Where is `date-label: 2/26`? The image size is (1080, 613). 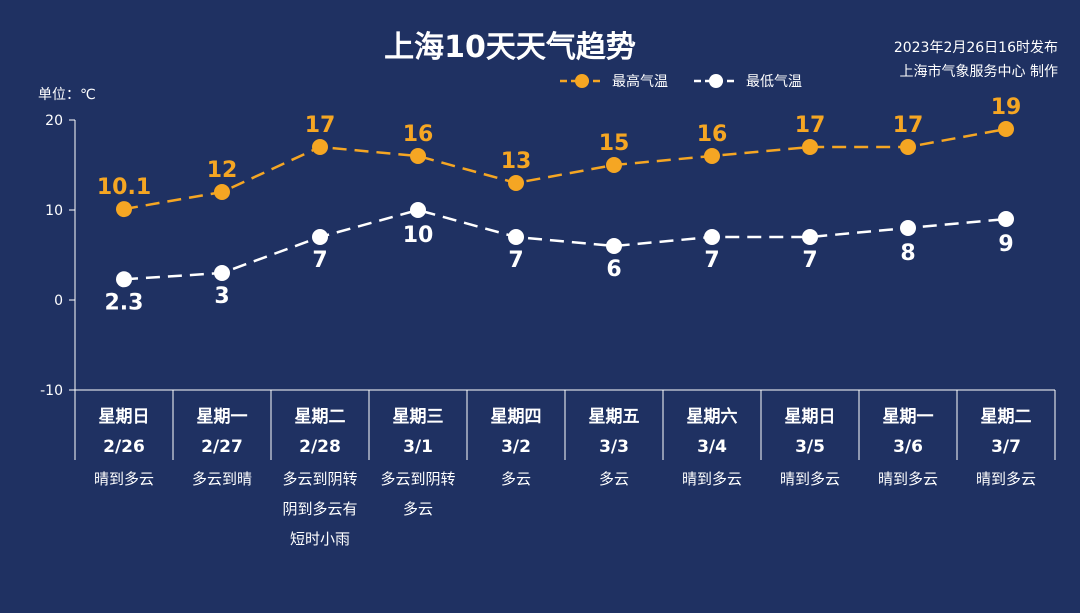
date-label: 2/26 is located at coordinates (124, 447).